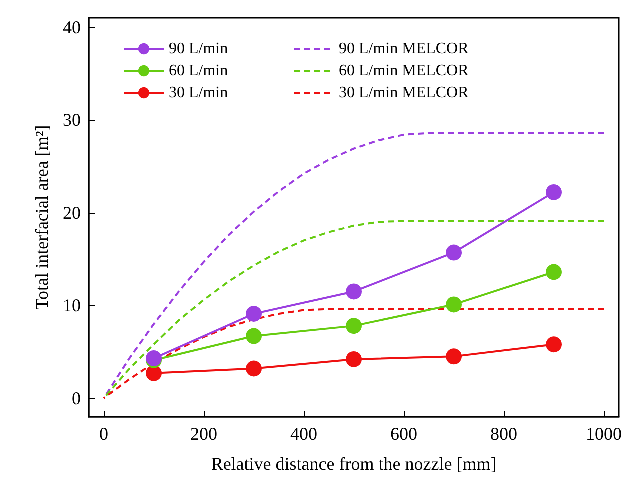  Describe the element at coordinates (198, 49) in the screenshot. I see `legend-label: 90 L/min` at that location.